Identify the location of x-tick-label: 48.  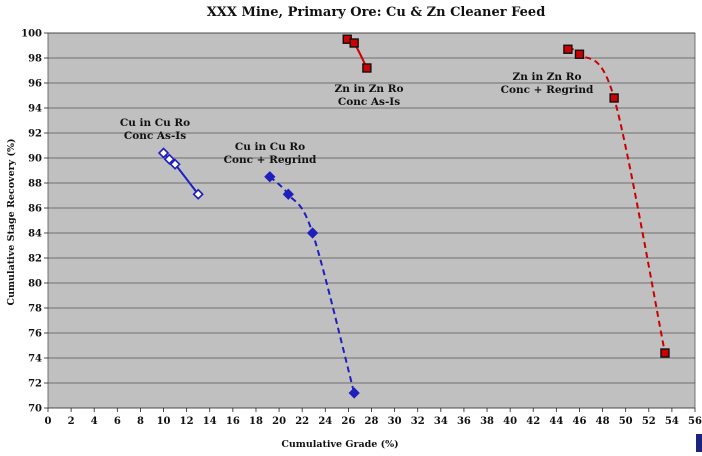
(603, 421).